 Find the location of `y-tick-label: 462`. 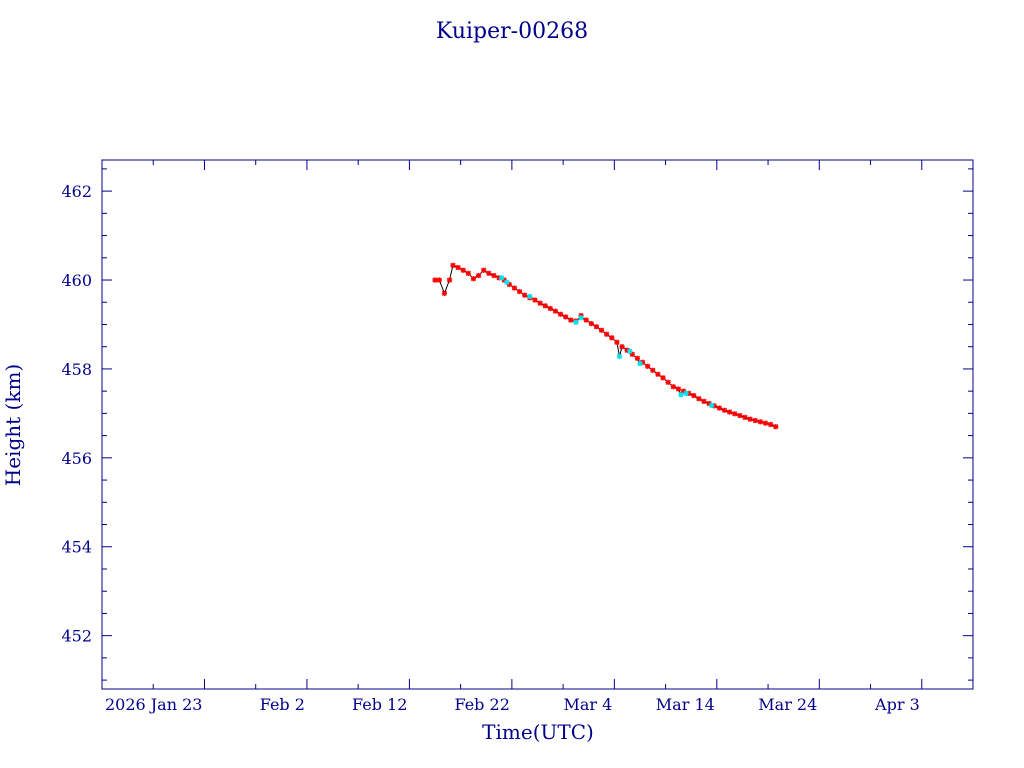

y-tick-label: 462 is located at coordinates (76, 191).